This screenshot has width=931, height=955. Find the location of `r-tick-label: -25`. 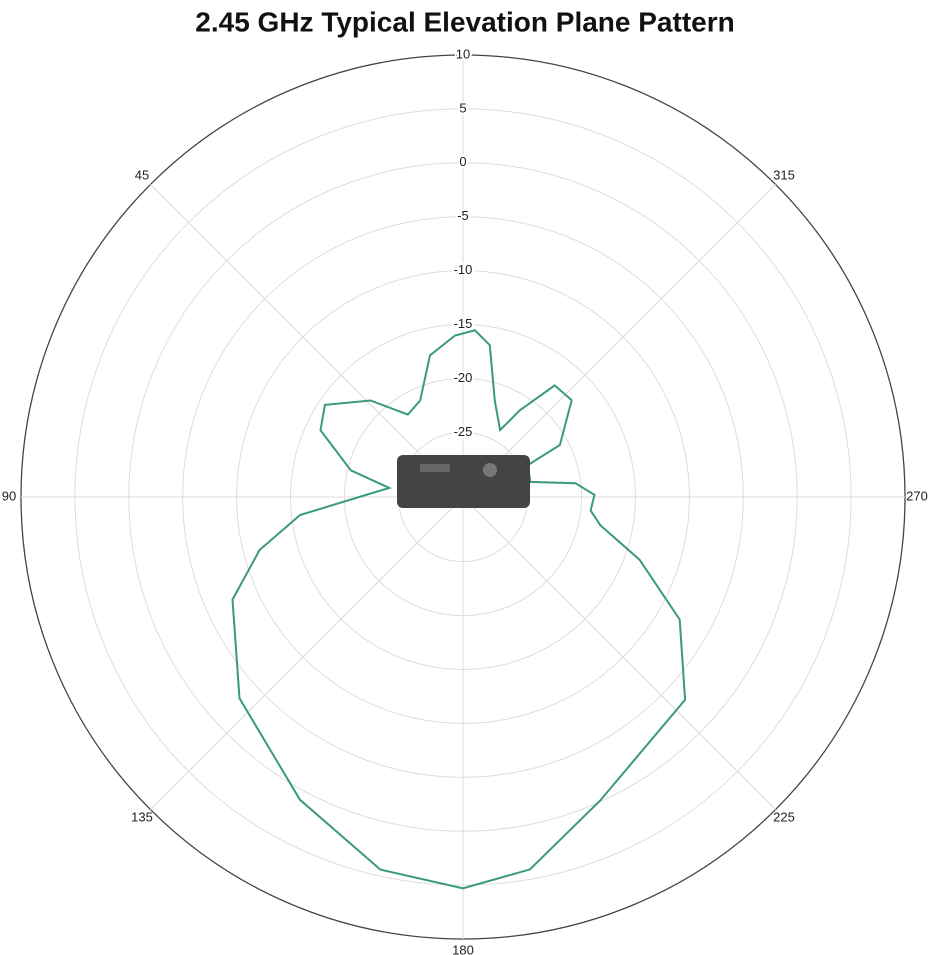

r-tick-label: -25 is located at coordinates (463, 431).